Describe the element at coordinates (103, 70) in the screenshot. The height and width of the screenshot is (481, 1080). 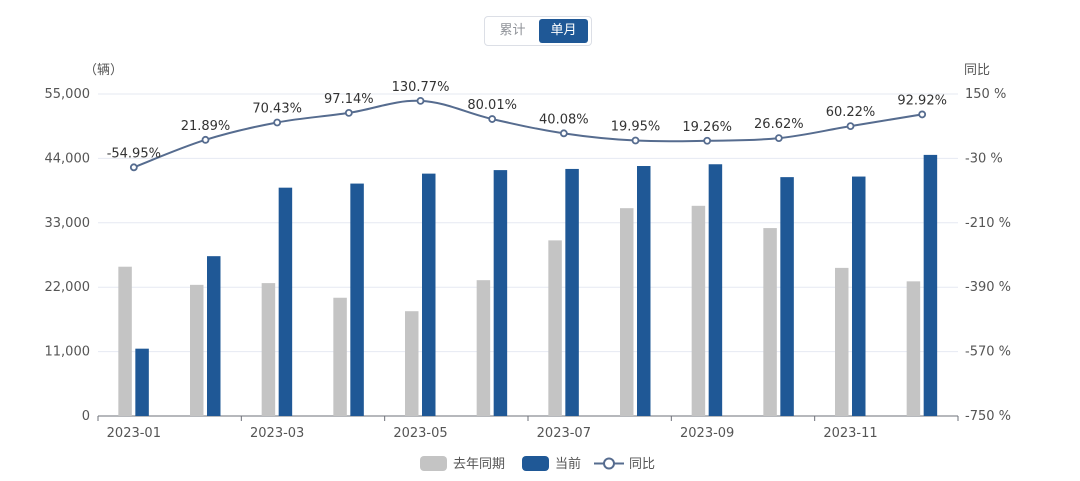
I see `left-axis-title: （辆）` at that location.